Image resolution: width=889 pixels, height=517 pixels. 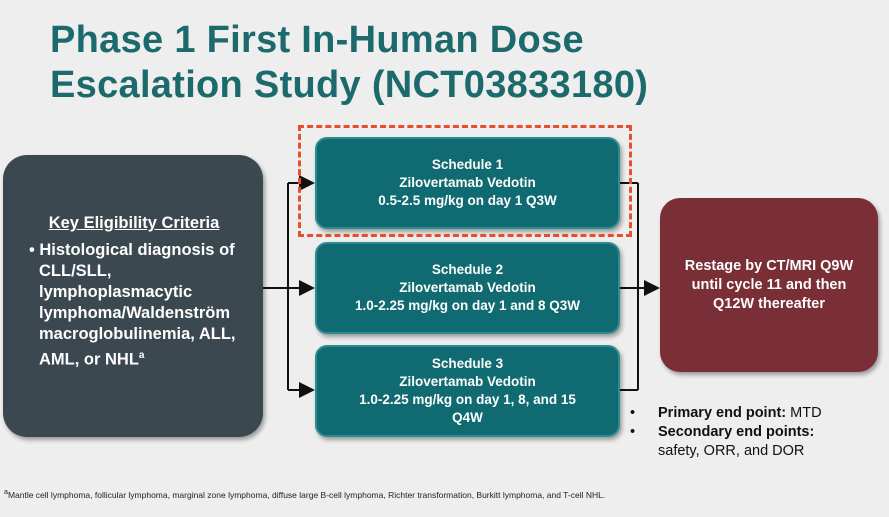 What do you see at coordinates (722, 413) in the screenshot?
I see `primary-label: Primary end point:` at bounding box center [722, 413].